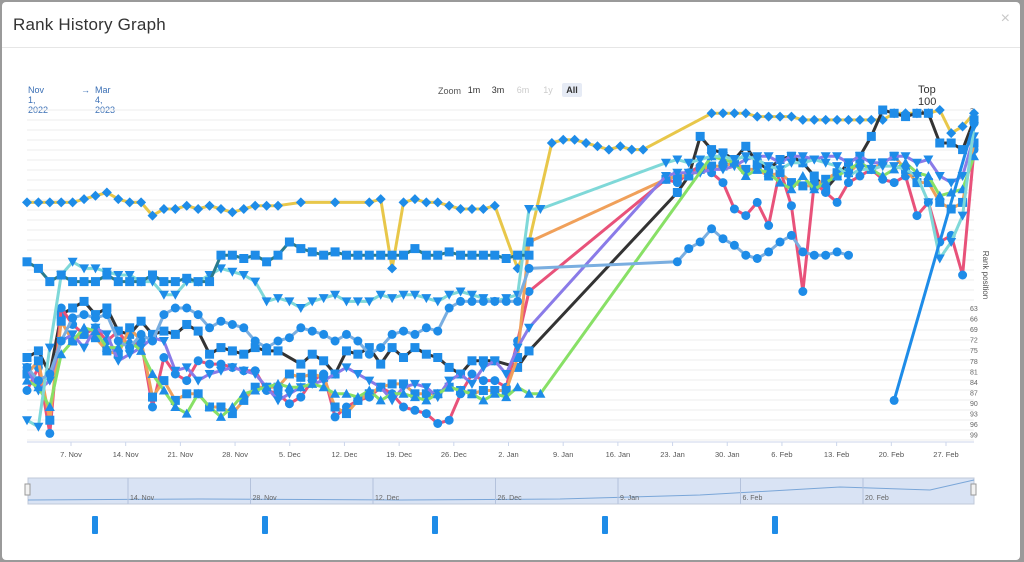 The height and width of the screenshot is (562, 1024). I want to click on close-icon: ×, so click(1005, 18).